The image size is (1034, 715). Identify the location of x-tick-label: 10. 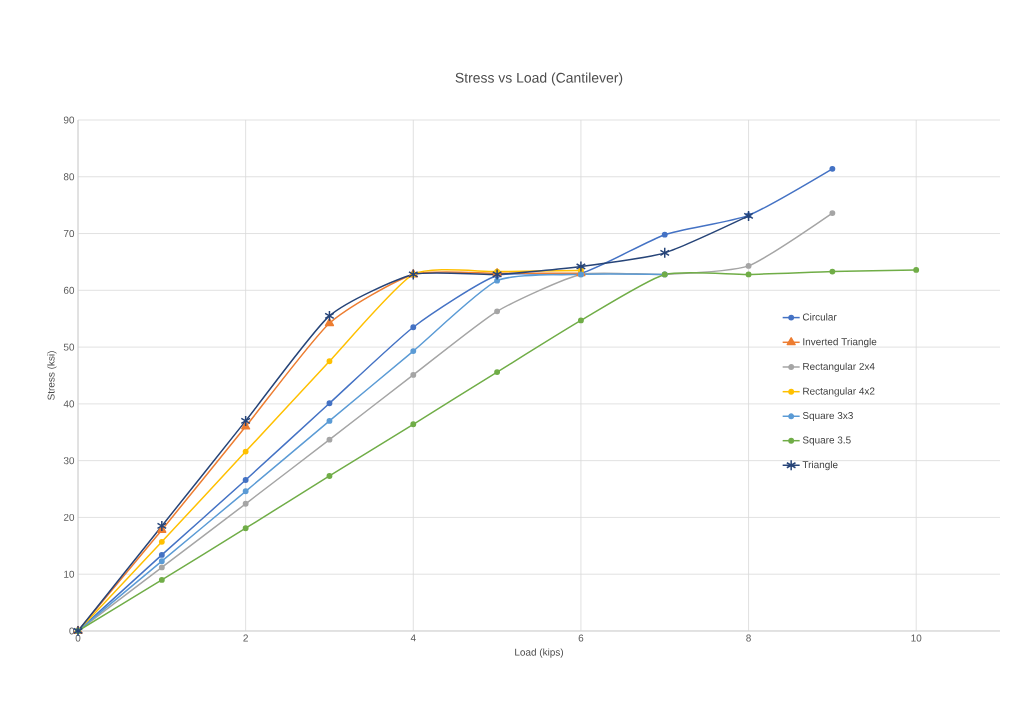
(916, 638).